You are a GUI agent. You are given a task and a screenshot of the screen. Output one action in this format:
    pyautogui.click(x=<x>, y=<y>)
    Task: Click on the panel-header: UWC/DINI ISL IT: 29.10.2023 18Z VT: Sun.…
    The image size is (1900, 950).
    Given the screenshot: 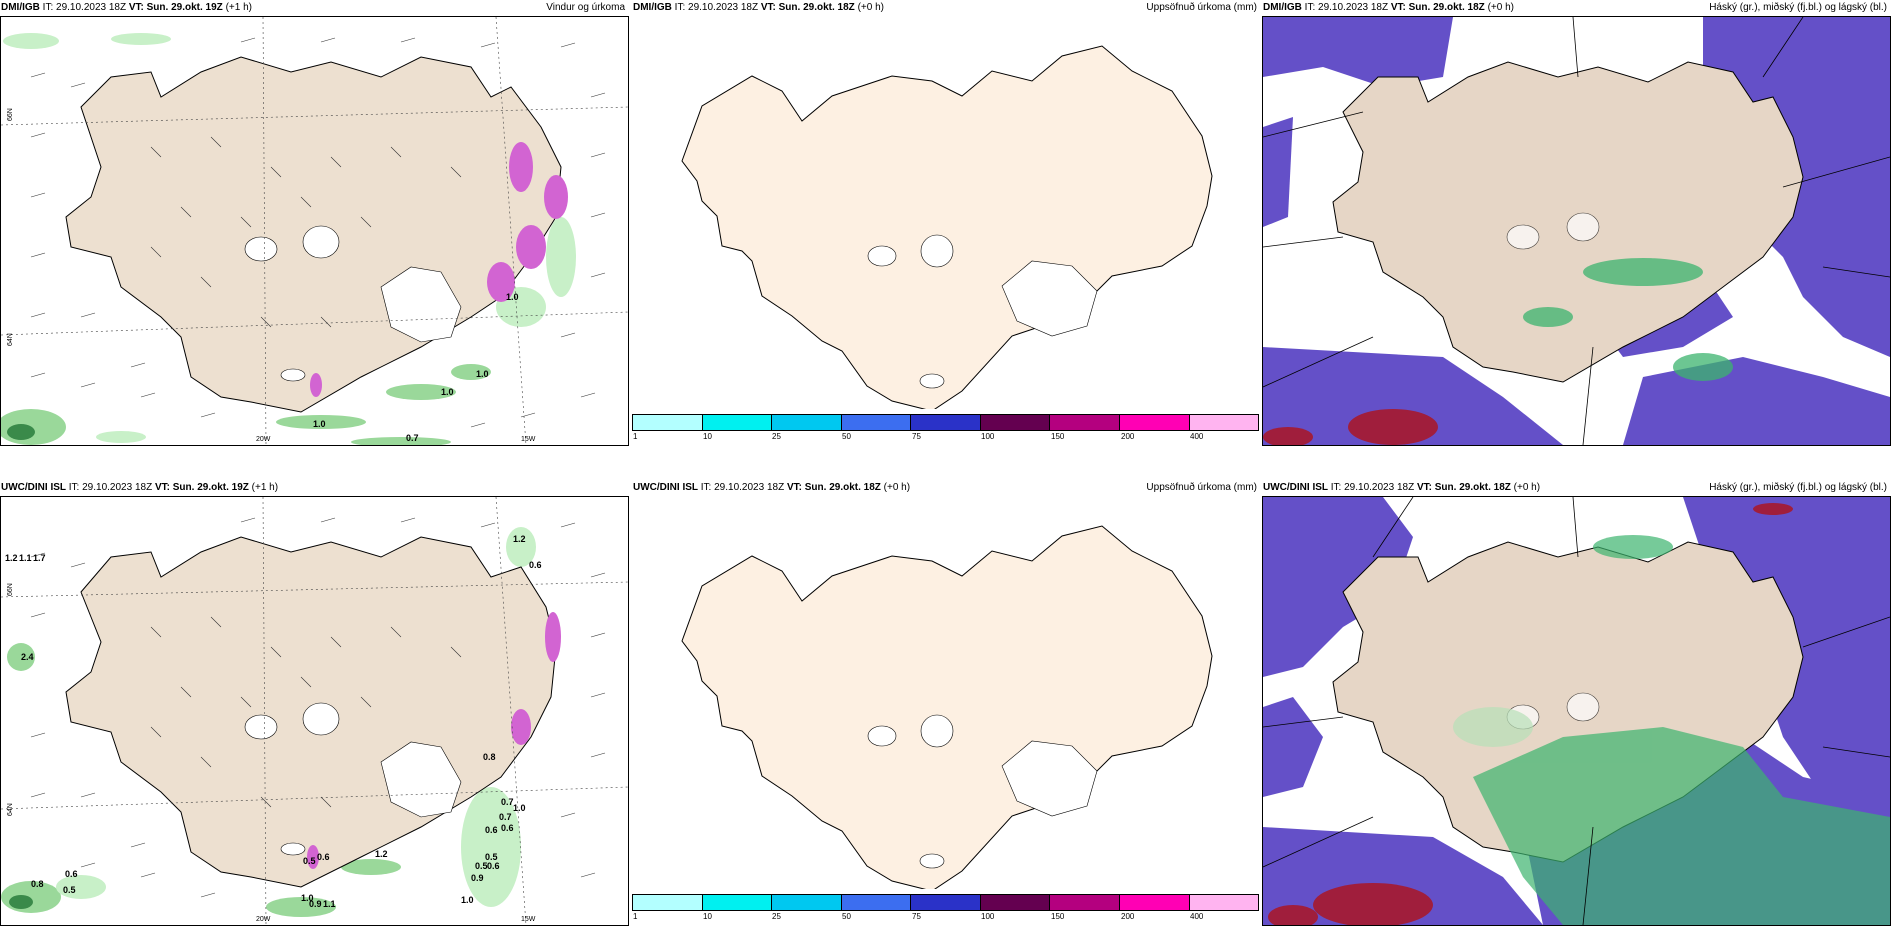 What is the action you would take?
    pyautogui.click(x=946, y=488)
    